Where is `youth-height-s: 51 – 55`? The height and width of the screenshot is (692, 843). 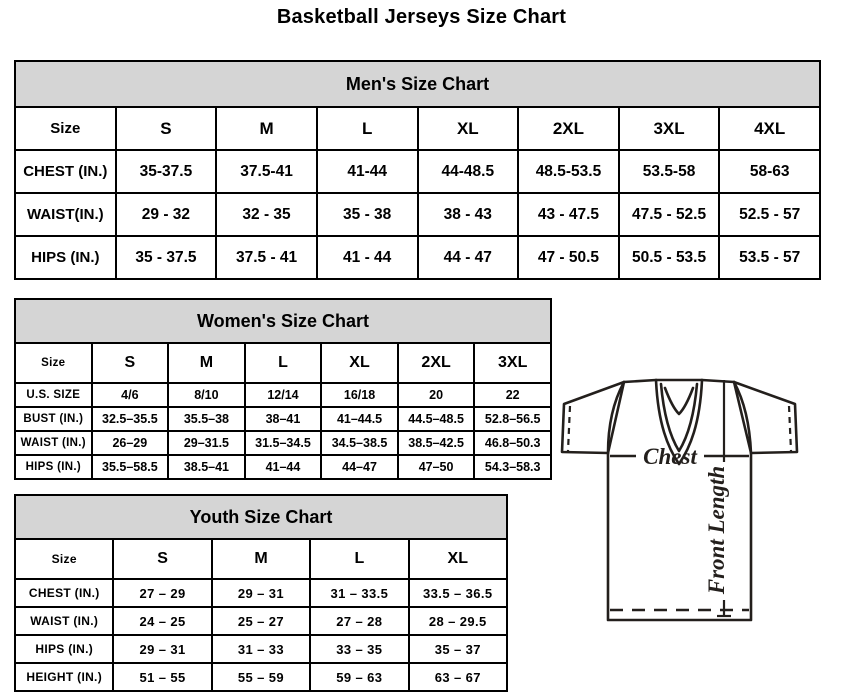 youth-height-s: 51 – 55 is located at coordinates (162, 677).